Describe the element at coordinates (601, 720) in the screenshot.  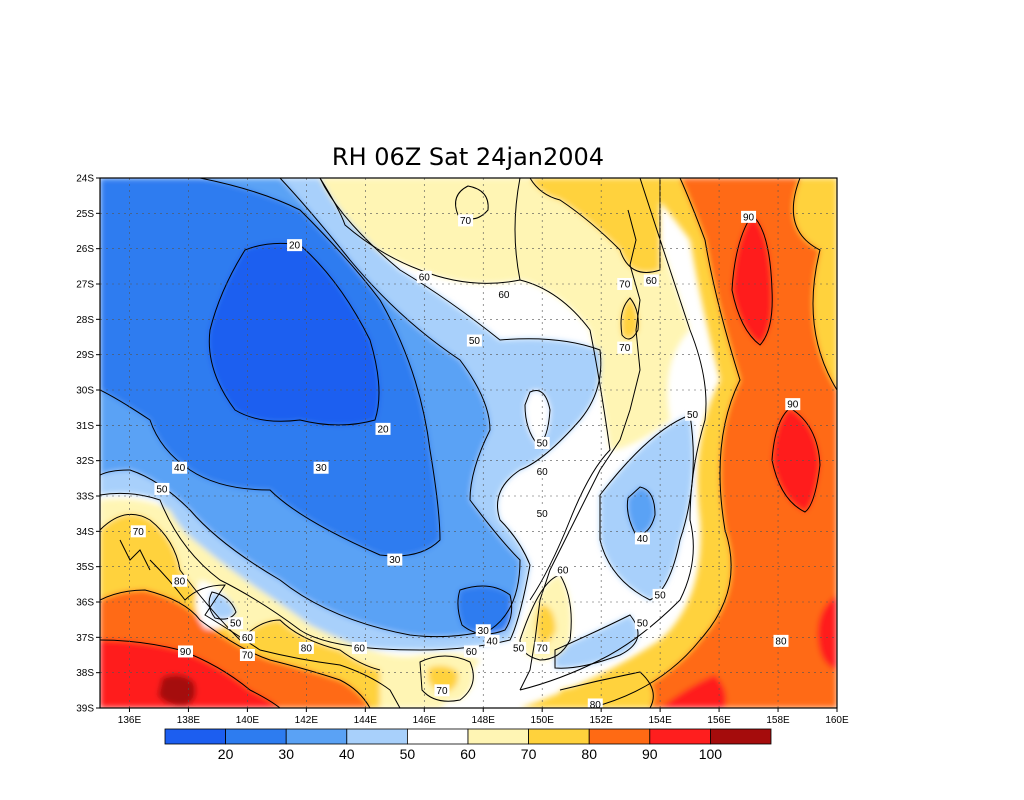
I see `x-tick-label: 152E` at that location.